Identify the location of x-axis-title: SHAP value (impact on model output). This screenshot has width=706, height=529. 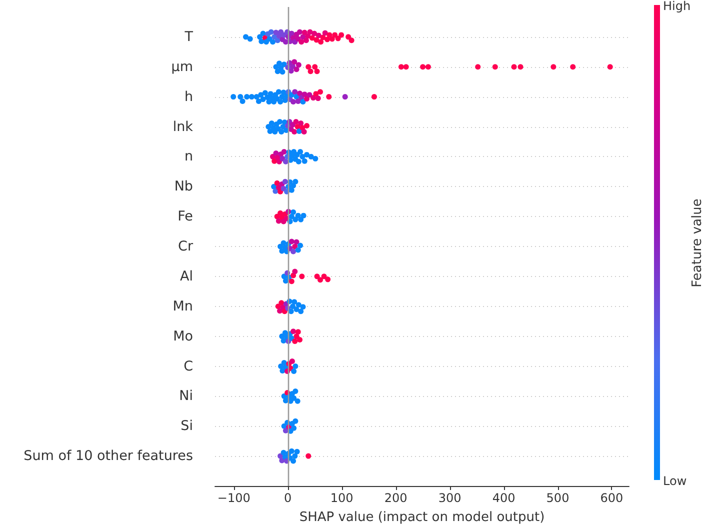
(422, 517).